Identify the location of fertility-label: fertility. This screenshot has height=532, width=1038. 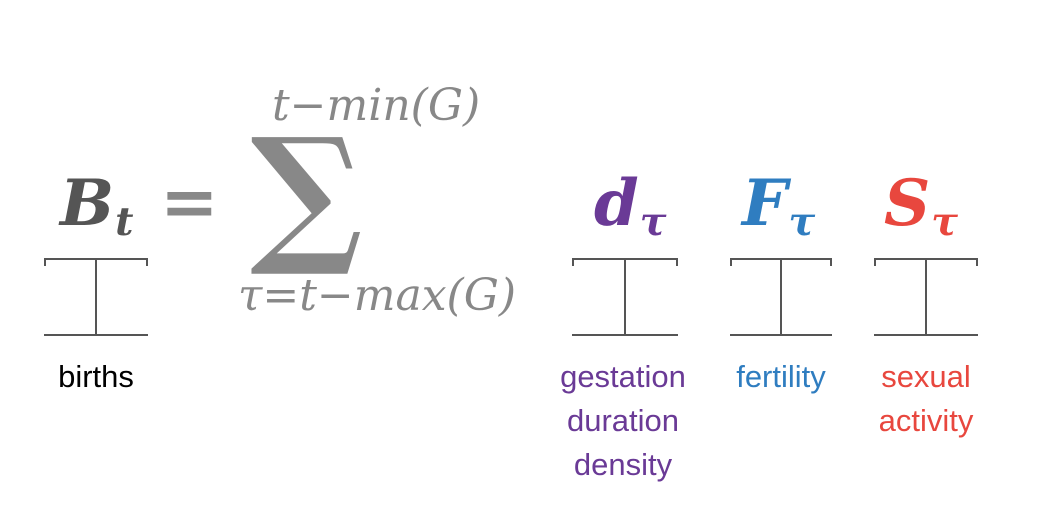
(781, 376).